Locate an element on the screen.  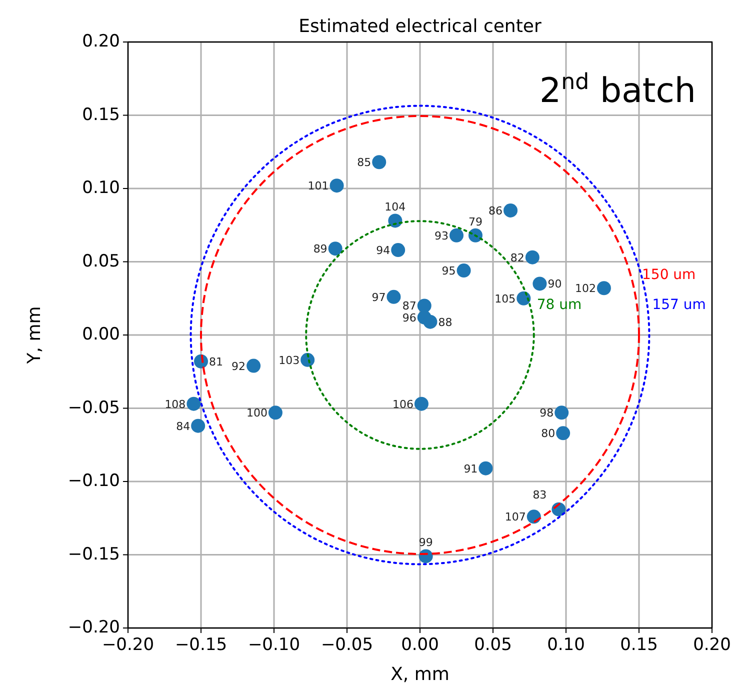
annotation: 92 is located at coordinates (239, 366).